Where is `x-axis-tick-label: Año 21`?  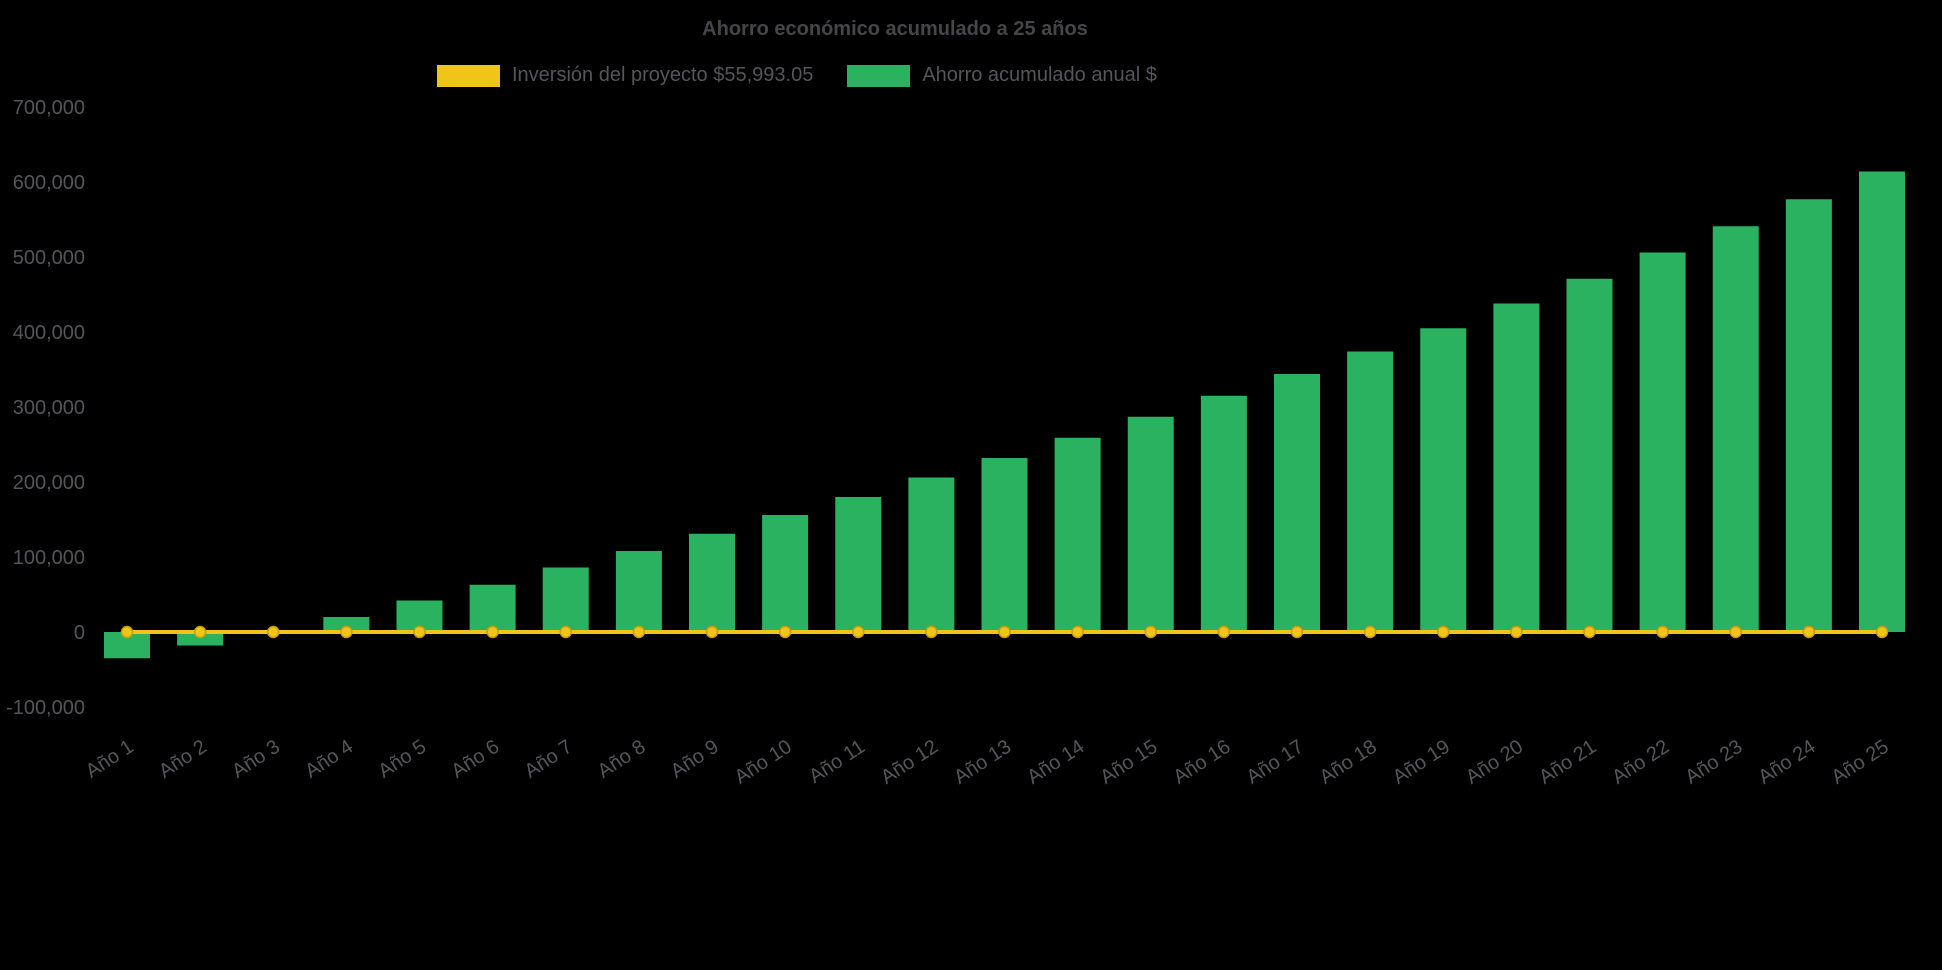 x-axis-tick-label: Año 21 is located at coordinates (1567, 762).